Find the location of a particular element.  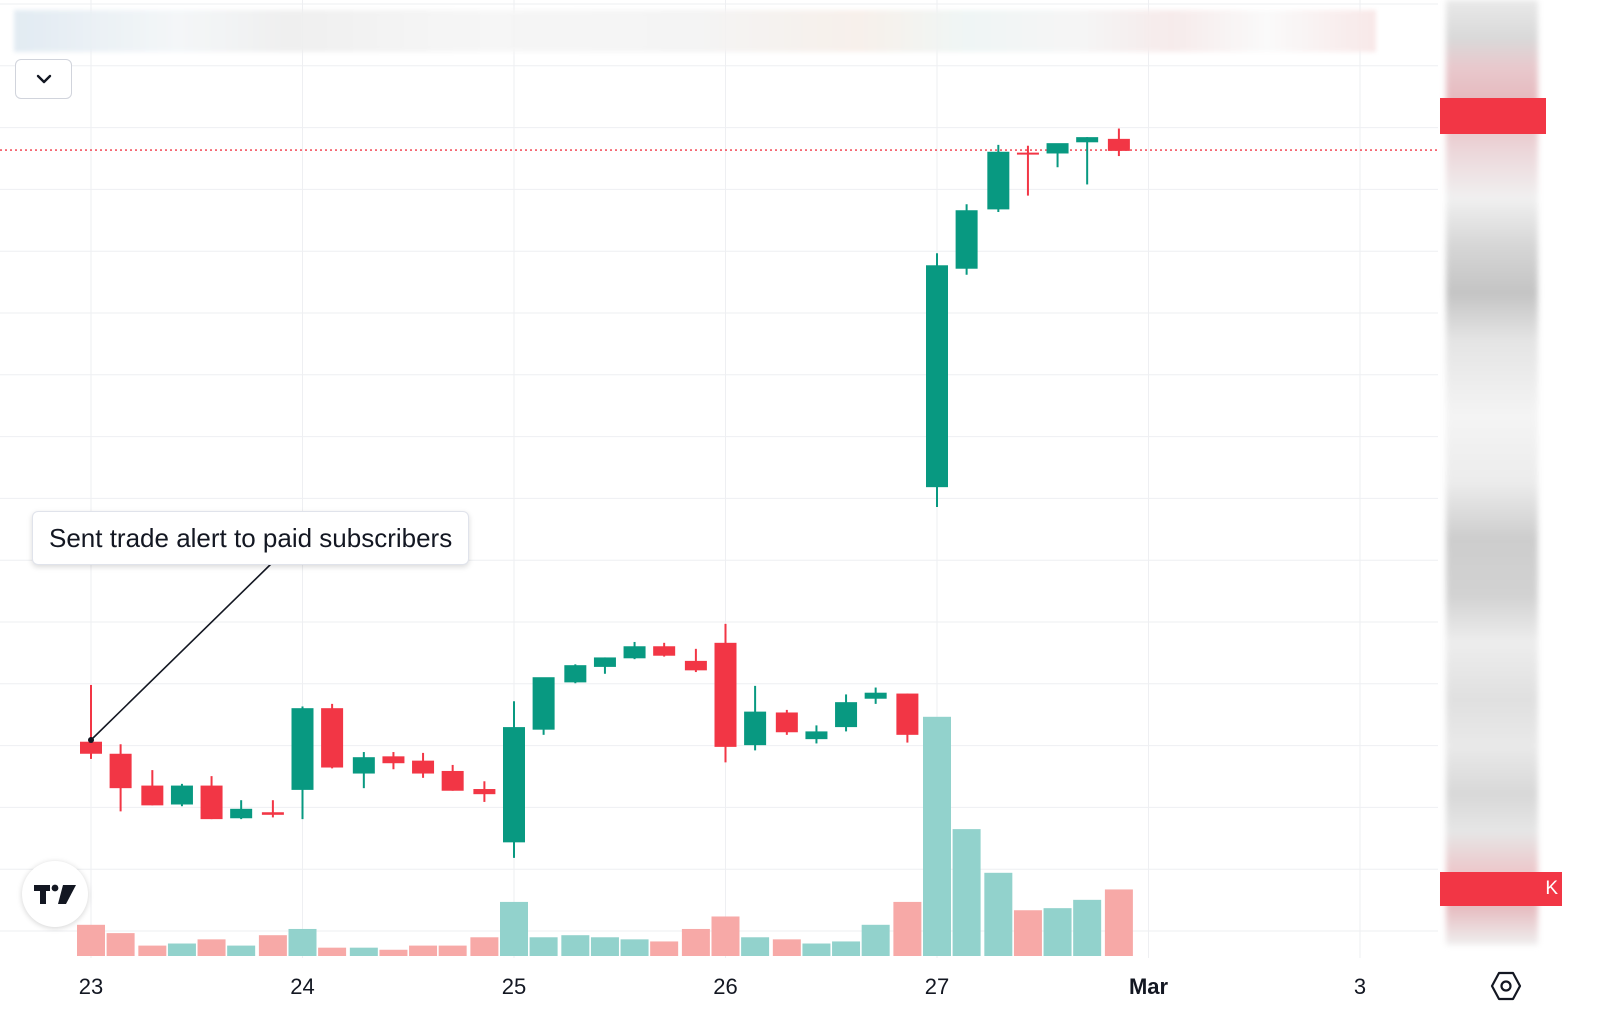

symbol-toolbar is located at coordinates (695, 31).